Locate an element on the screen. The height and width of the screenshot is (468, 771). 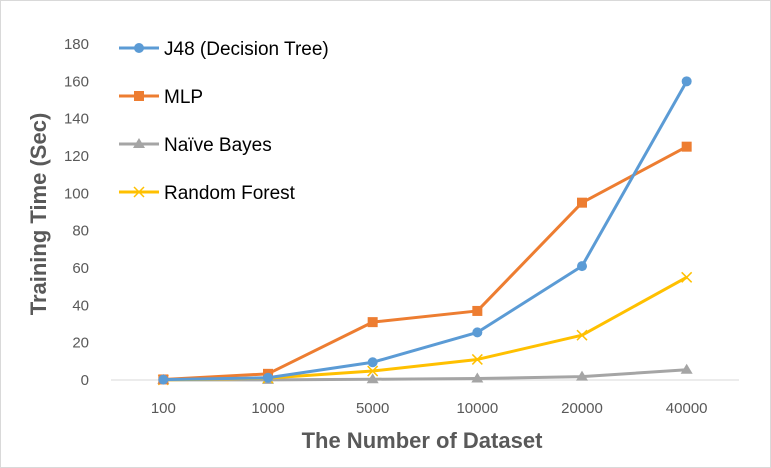
x-tick-label: 100 is located at coordinates (163, 408).